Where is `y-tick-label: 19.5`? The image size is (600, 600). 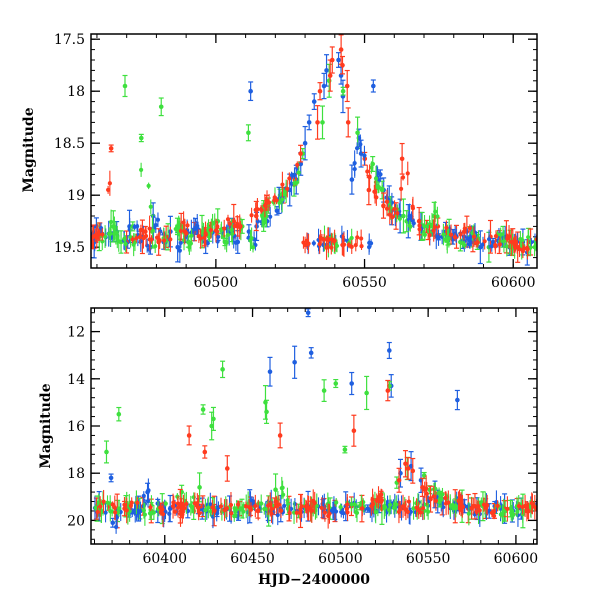
y-tick-label: 19.5 is located at coordinates (69, 248).